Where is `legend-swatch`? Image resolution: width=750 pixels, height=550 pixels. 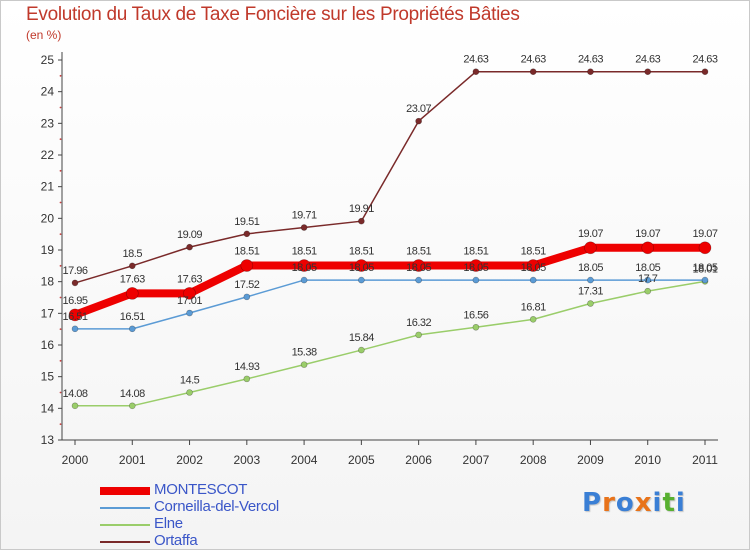 legend-swatch is located at coordinates (125, 508).